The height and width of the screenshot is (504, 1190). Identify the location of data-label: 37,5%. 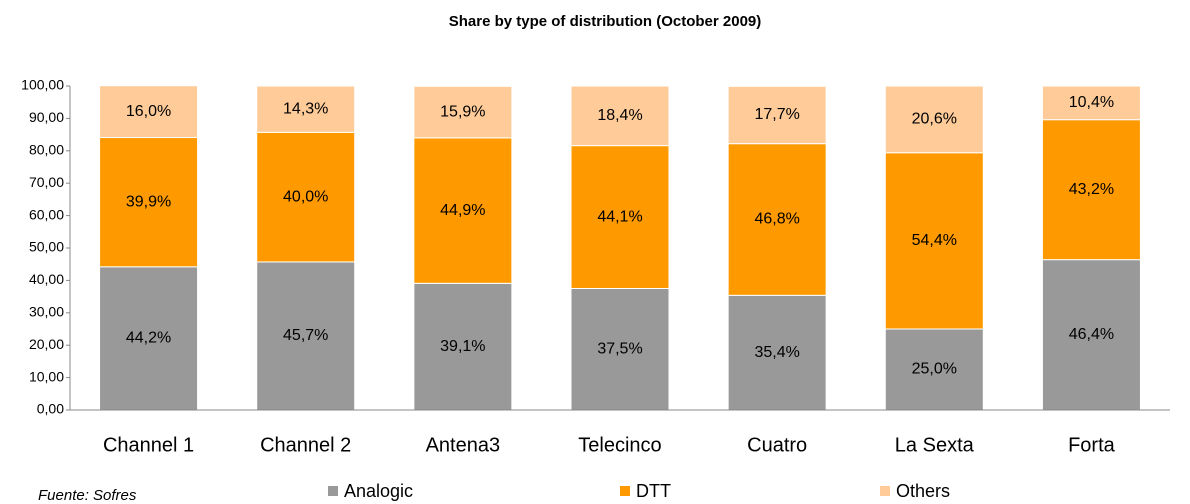
(619, 348).